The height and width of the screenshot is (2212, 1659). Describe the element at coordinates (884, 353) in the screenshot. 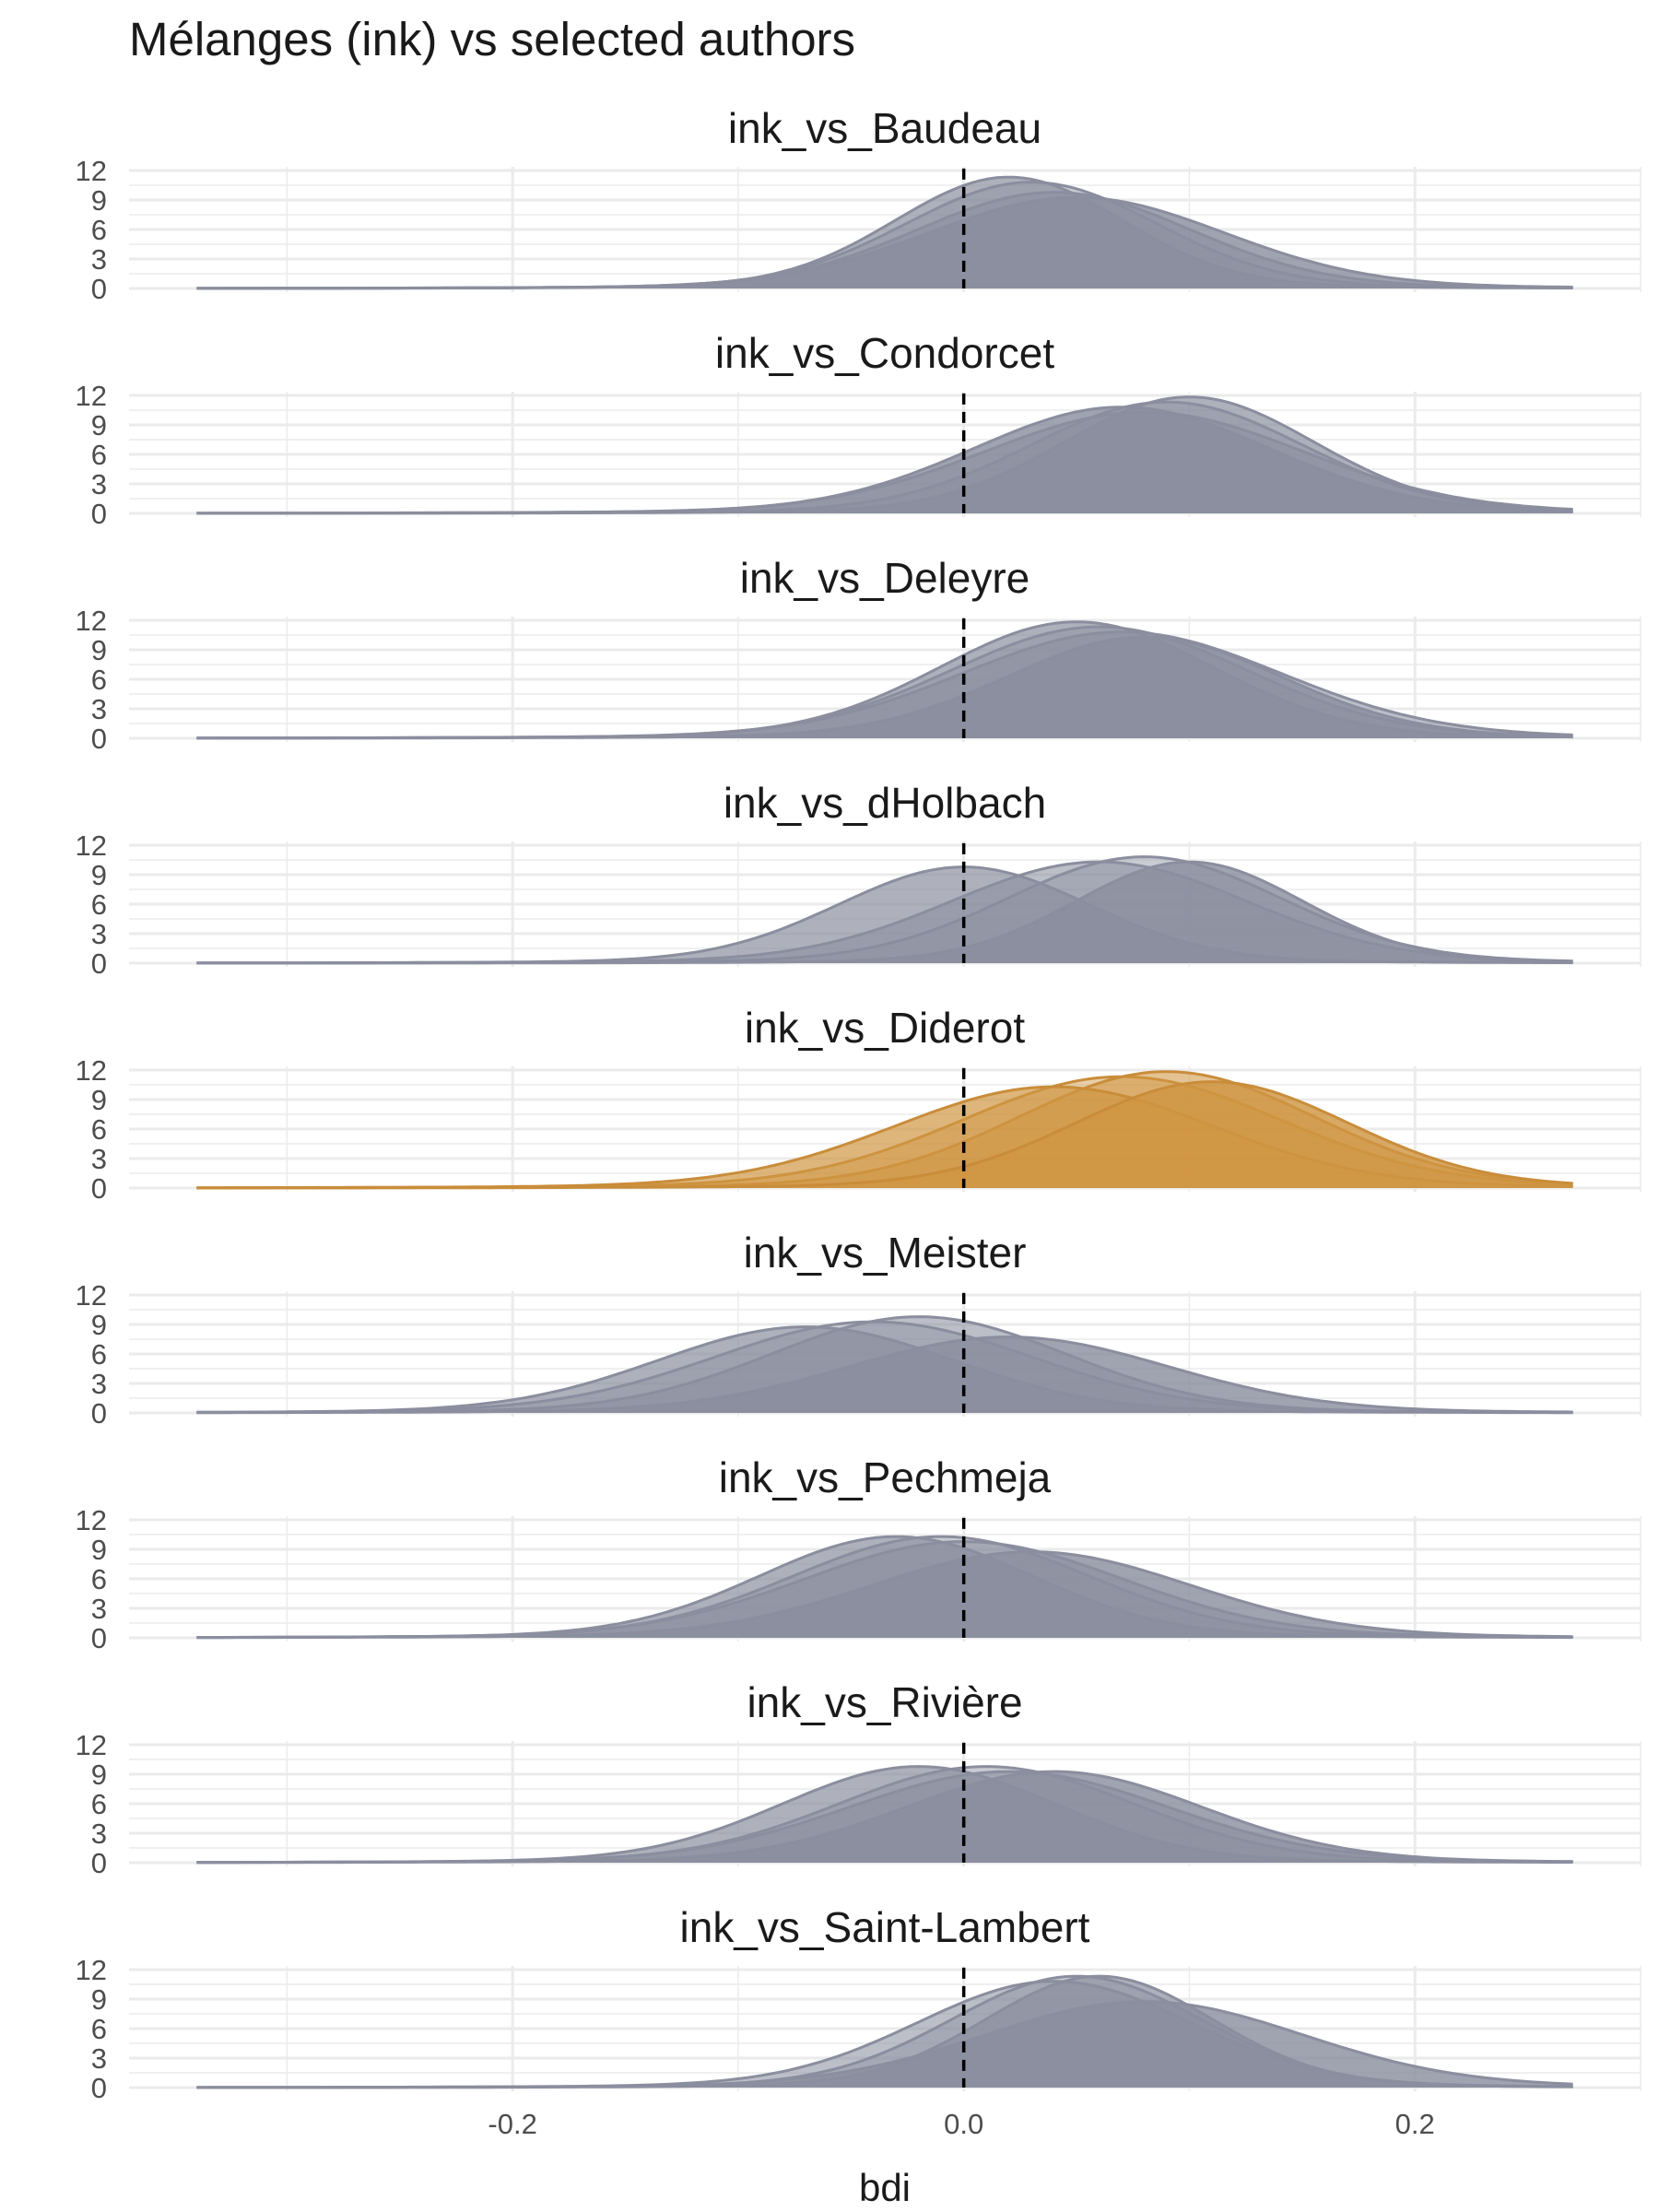

I see `facet-strip-title: ink_vs_Condorcet` at that location.